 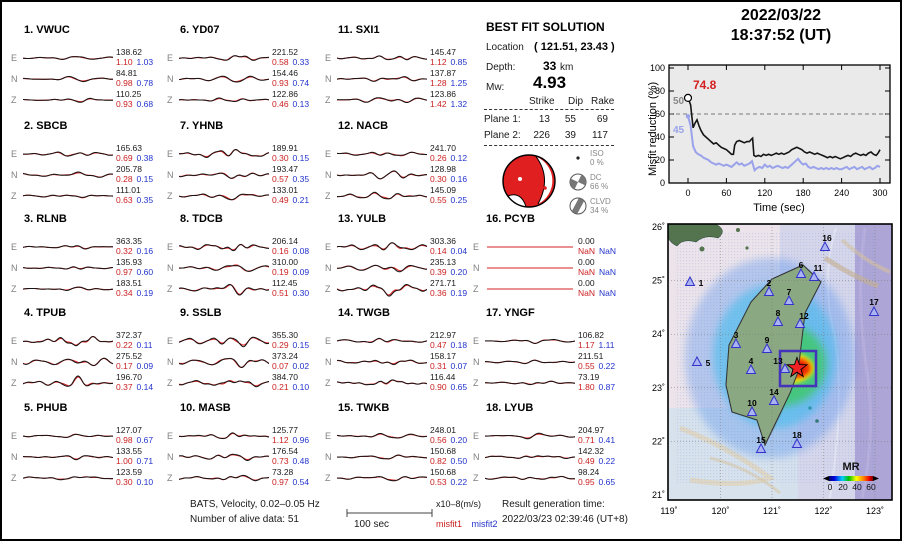 What do you see at coordinates (779, 26) in the screenshot?
I see `event-datetime: 2022/03/22 18:37:52 (UT)` at bounding box center [779, 26].